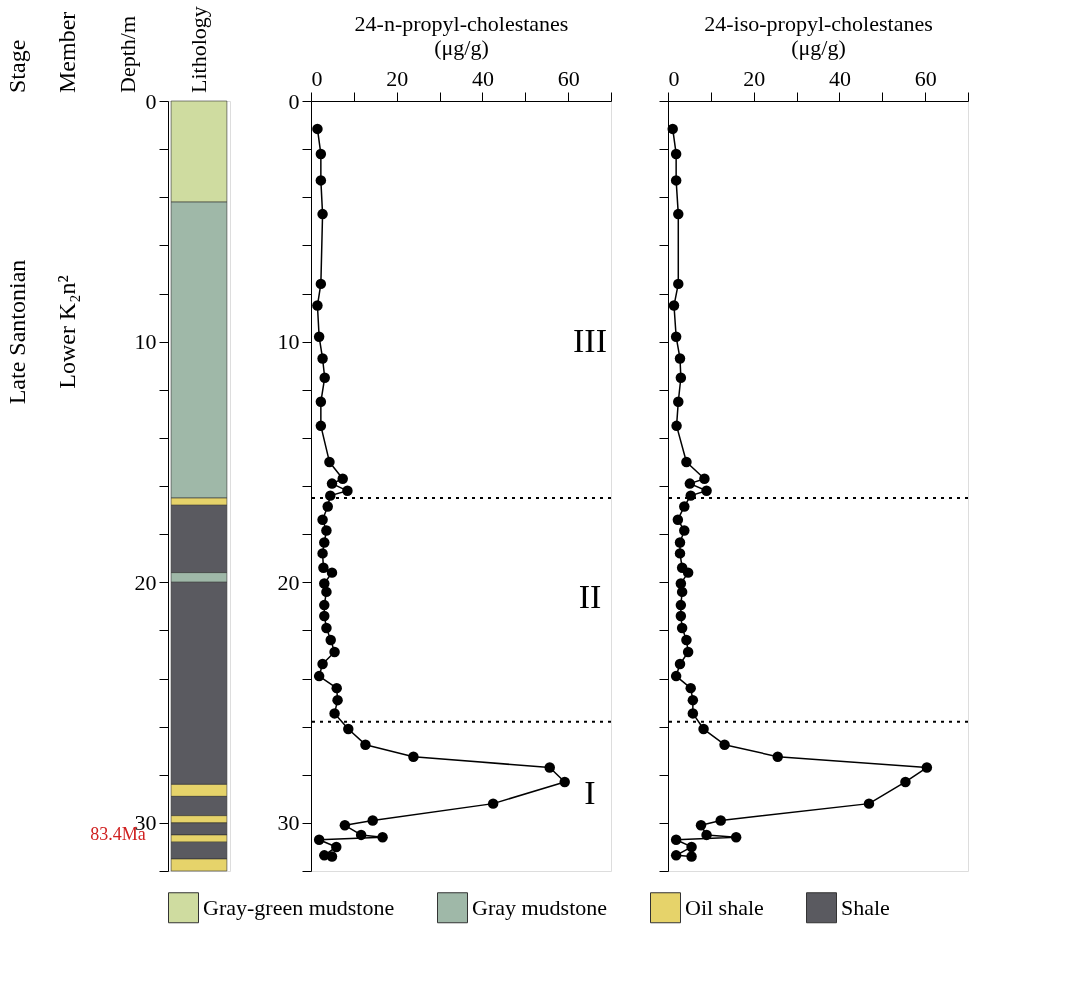 This screenshot has width=1082, height=999. Describe the element at coordinates (198, 49) in the screenshot. I see `text: Lithology` at that location.